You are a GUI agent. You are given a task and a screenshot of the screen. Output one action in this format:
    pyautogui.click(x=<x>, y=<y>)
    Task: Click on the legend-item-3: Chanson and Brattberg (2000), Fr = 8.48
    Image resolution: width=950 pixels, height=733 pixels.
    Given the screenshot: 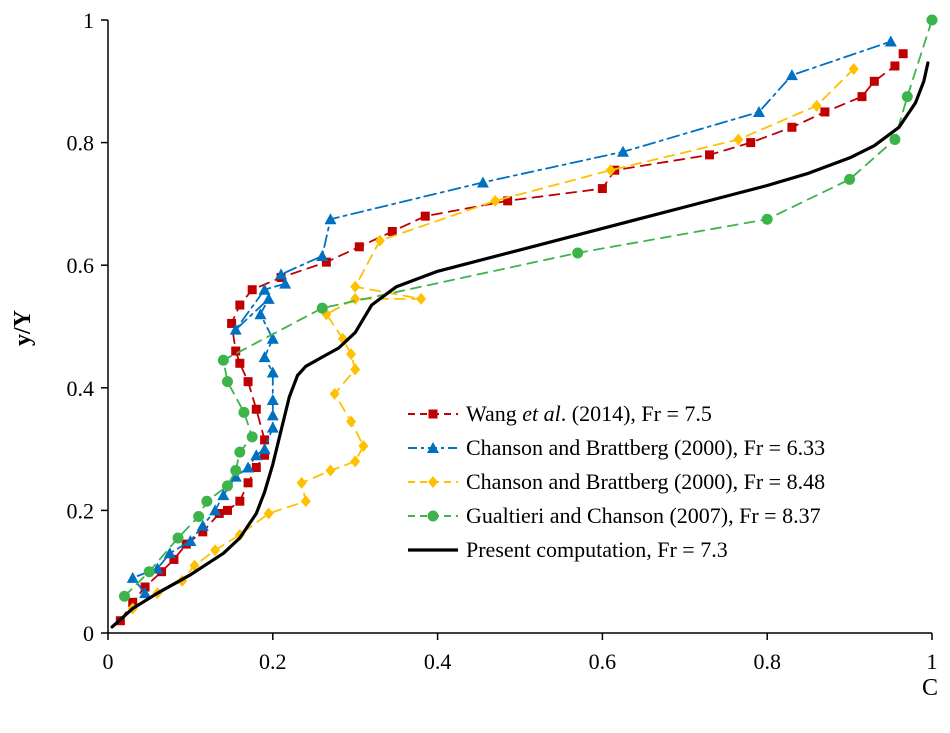 What is the action you would take?
    pyautogui.click(x=616, y=481)
    